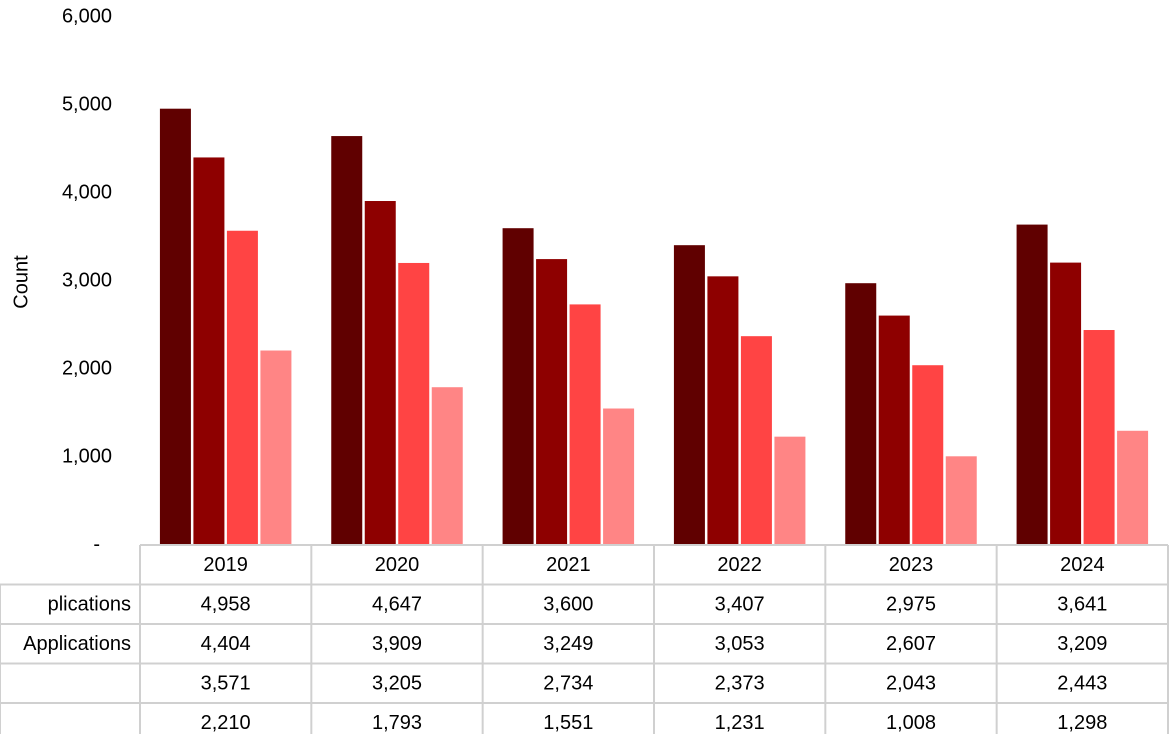 Image resolution: width=1176 pixels, height=734 pixels. I want to click on table-cell: 2,607, so click(911, 644).